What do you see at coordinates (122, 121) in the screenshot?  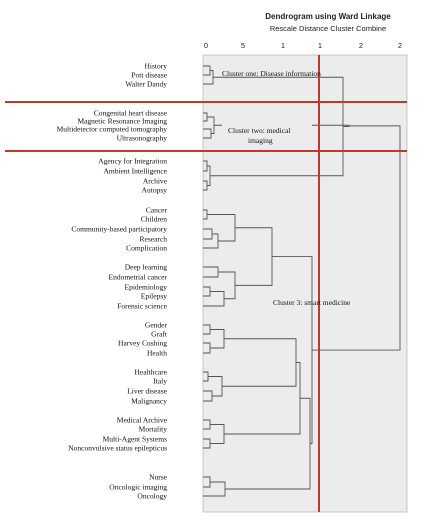 I see `leaf-label: Magnetic Resonance Imaging` at bounding box center [122, 121].